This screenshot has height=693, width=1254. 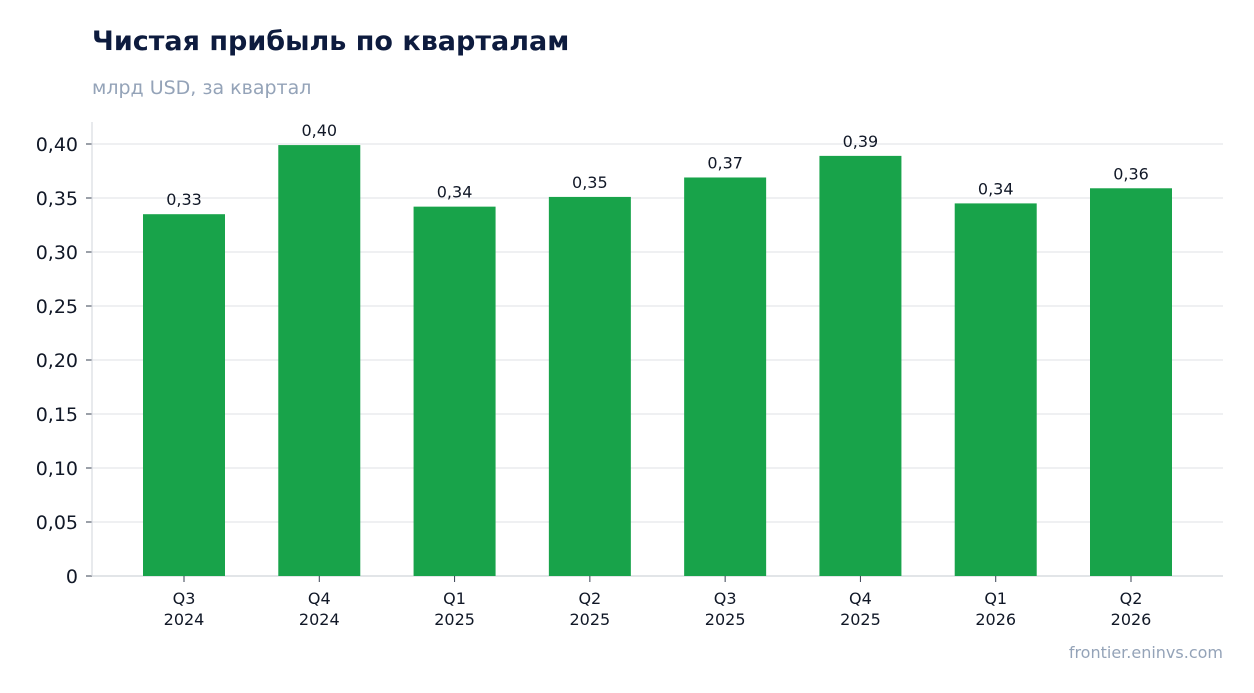 I want to click on y-tick-label: 0,30, so click(x=57, y=253).